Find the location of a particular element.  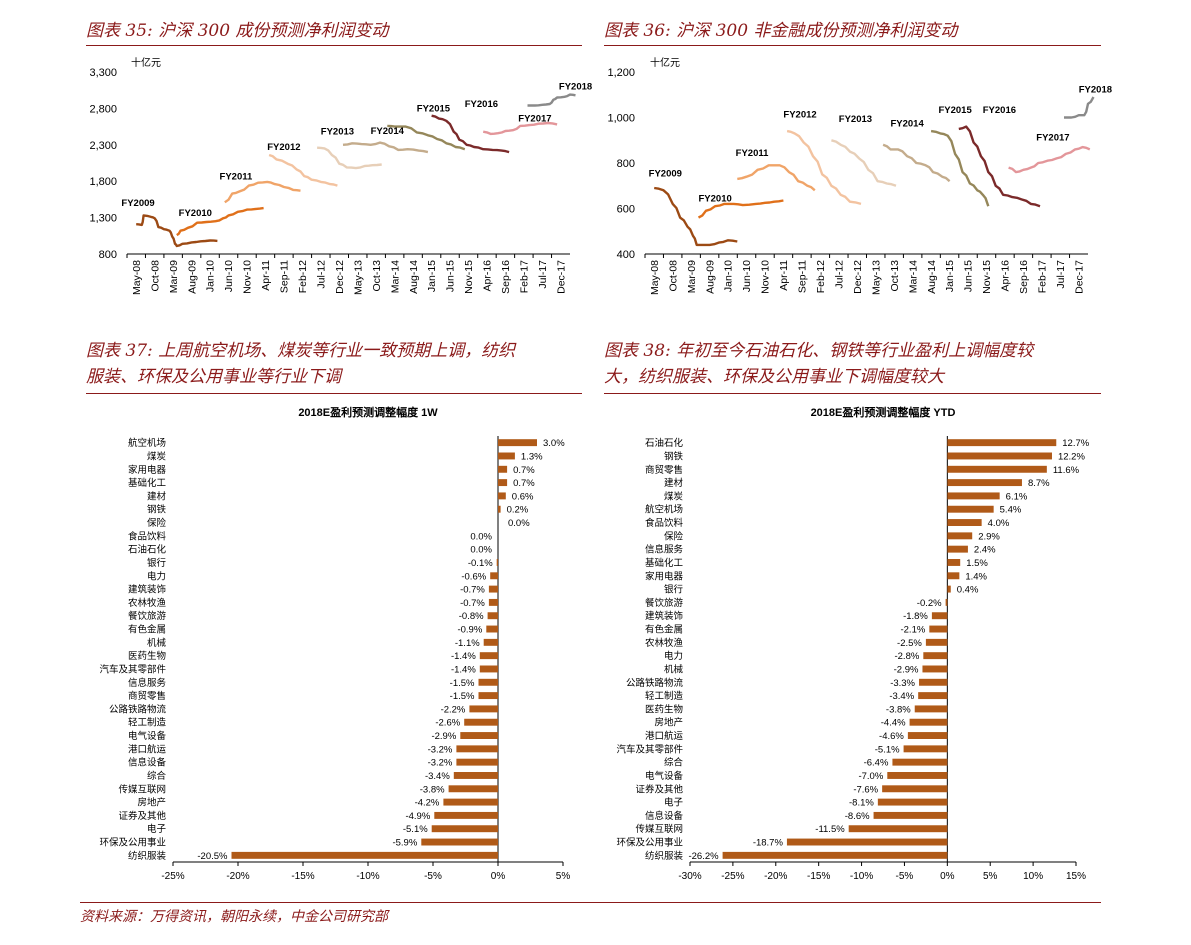

c36-x-tick: Jul-12 is located at coordinates (839, 274).